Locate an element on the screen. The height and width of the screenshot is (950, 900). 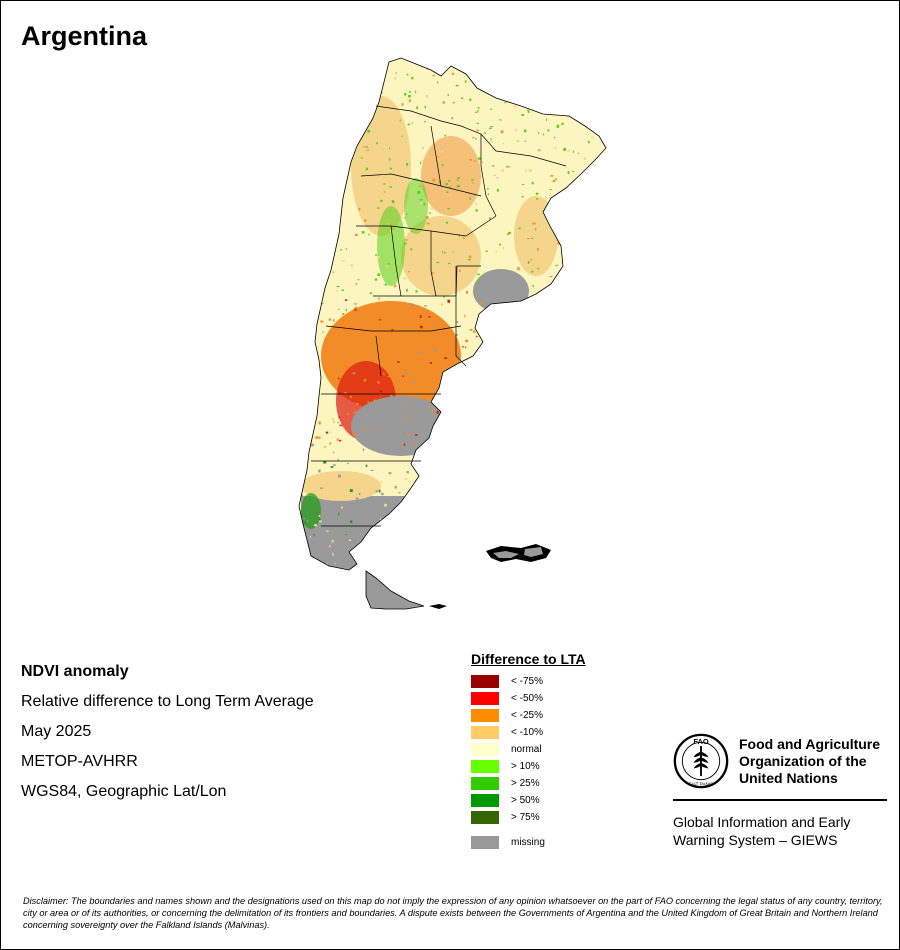
product-description: Relative difference to Long Term Average is located at coordinates (167, 701).